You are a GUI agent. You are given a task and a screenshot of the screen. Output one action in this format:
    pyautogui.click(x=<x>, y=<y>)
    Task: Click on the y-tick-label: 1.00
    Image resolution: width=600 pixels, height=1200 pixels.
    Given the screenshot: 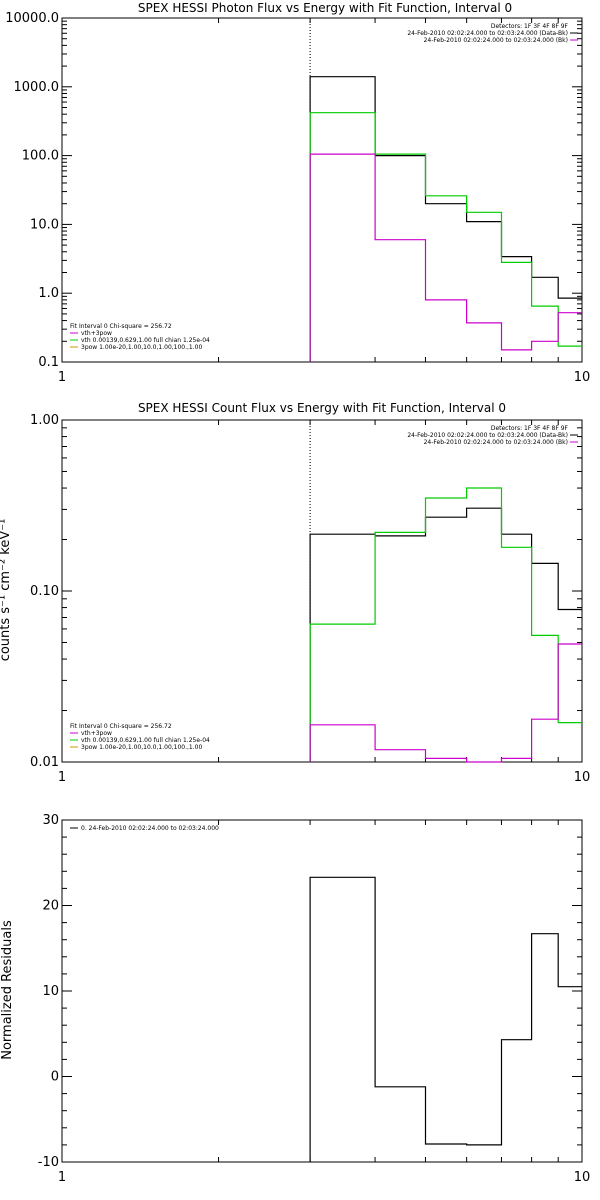 What is the action you would take?
    pyautogui.click(x=44, y=420)
    